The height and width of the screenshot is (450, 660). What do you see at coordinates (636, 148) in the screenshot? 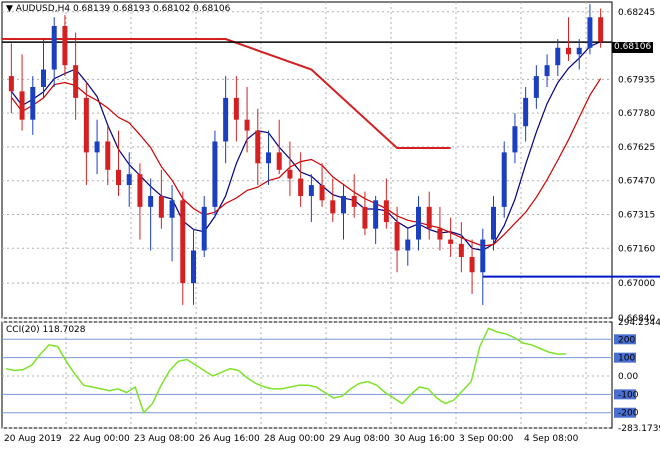
I see `price-axis-label: 0.67625` at bounding box center [636, 148].